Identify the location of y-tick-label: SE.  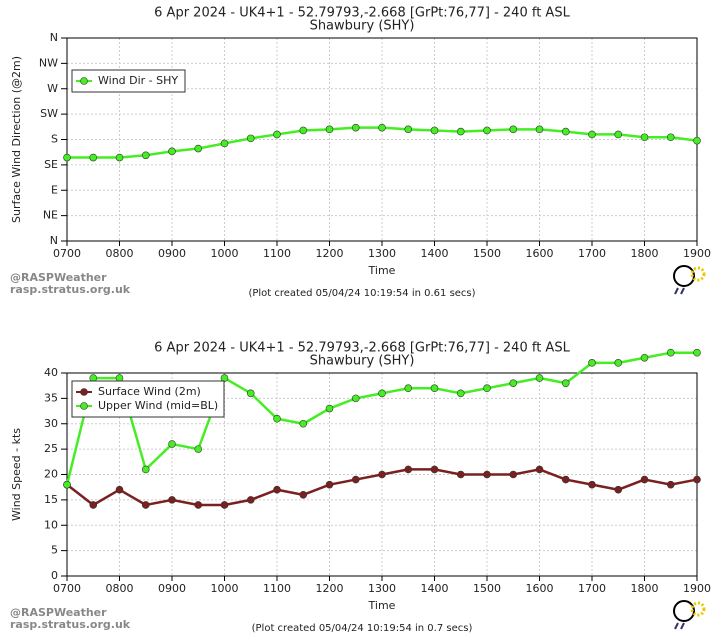
(51, 164).